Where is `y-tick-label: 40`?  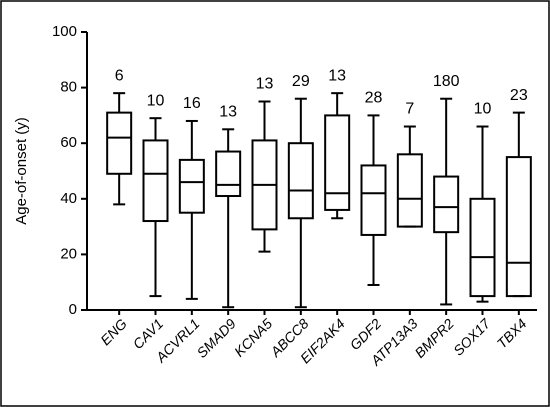
y-tick-label: 40 is located at coordinates (68, 198).